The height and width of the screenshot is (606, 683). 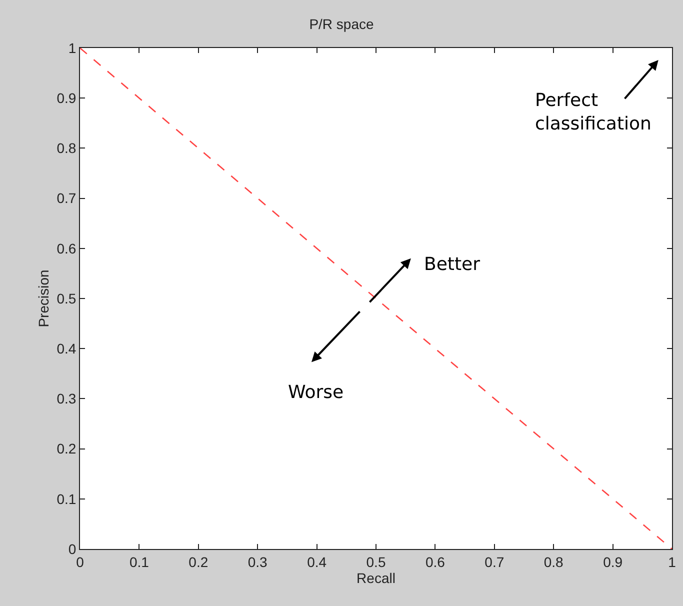 What do you see at coordinates (66, 198) in the screenshot?
I see `y-tick-label: 0.7` at bounding box center [66, 198].